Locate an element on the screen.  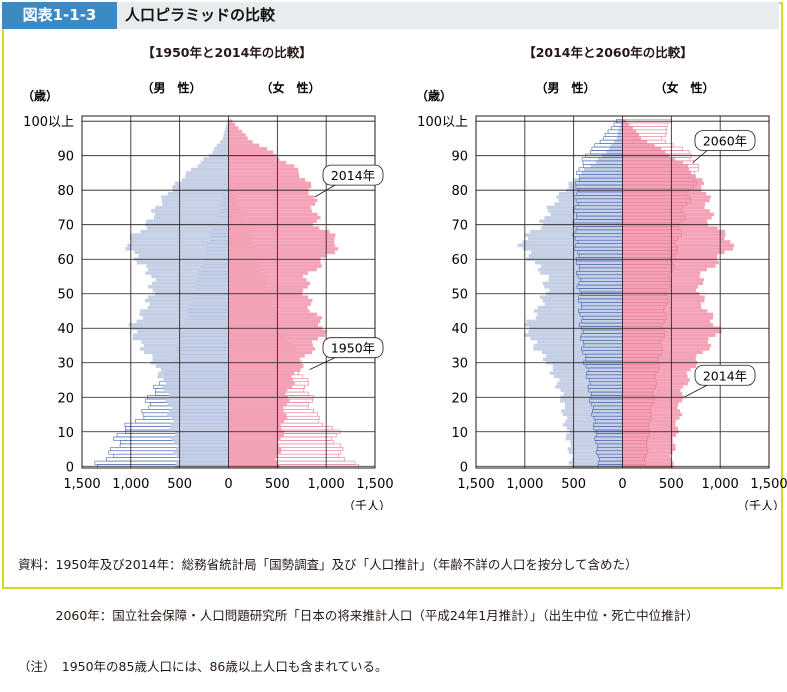
male-label: （男 性） is located at coordinates (565, 87).